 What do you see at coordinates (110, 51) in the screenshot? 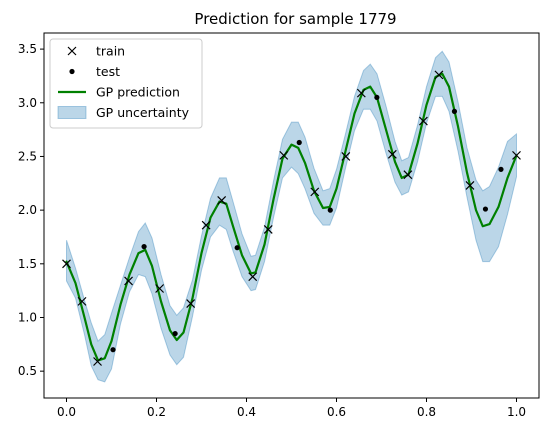
I see `legend-label: train` at bounding box center [110, 51].